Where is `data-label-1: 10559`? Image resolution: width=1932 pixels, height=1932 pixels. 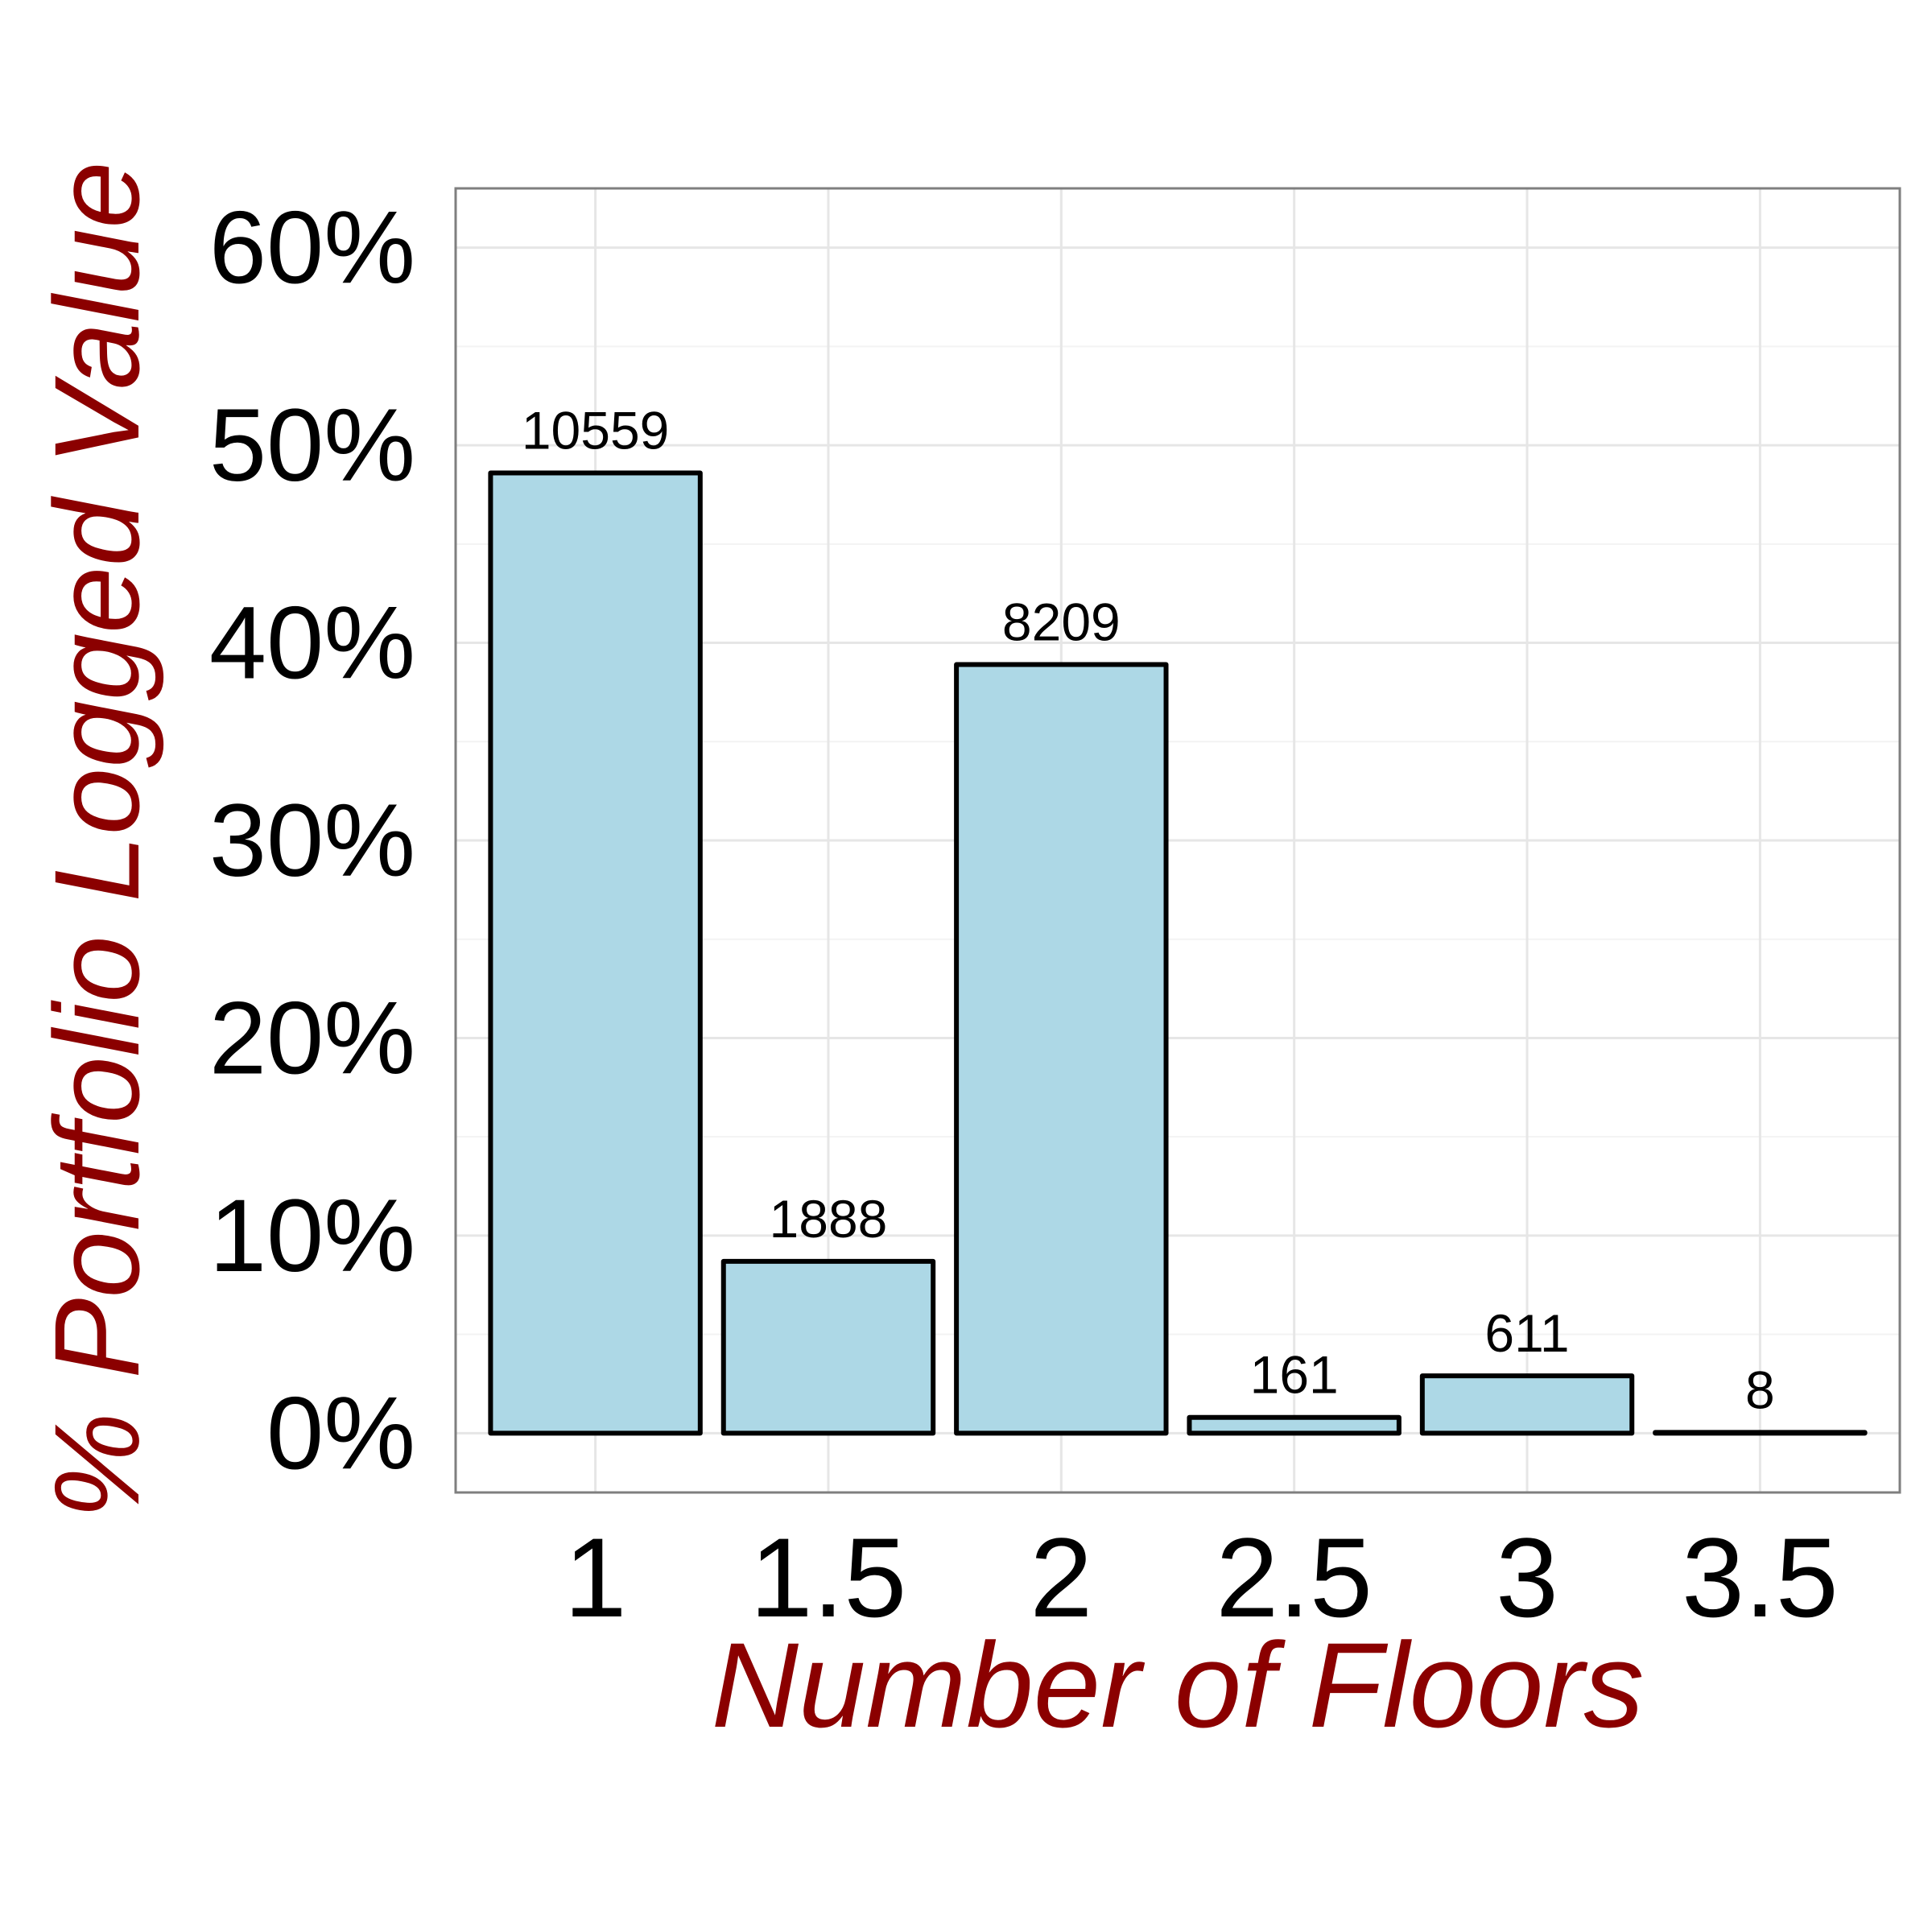
data-label-1: 10559 is located at coordinates (596, 430).